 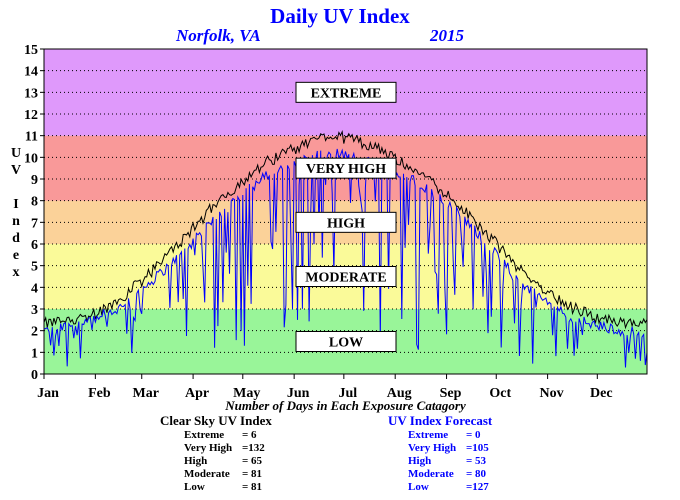 I want to click on month-label: Apr, so click(x=197, y=393).